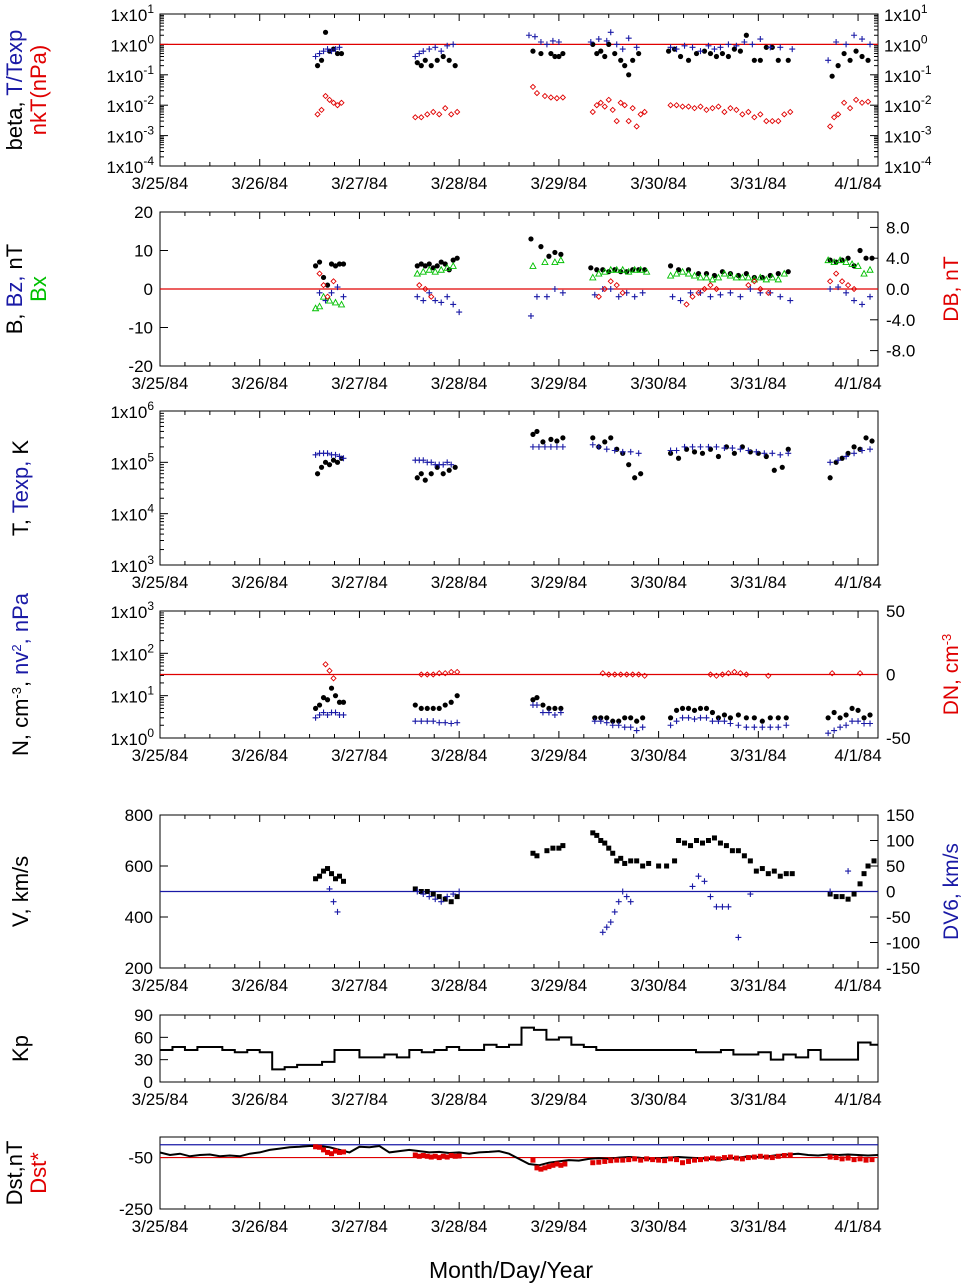  What do you see at coordinates (132, 513) in the screenshot?
I see `y-tick-label: 1x10⁴` at bounding box center [132, 513].